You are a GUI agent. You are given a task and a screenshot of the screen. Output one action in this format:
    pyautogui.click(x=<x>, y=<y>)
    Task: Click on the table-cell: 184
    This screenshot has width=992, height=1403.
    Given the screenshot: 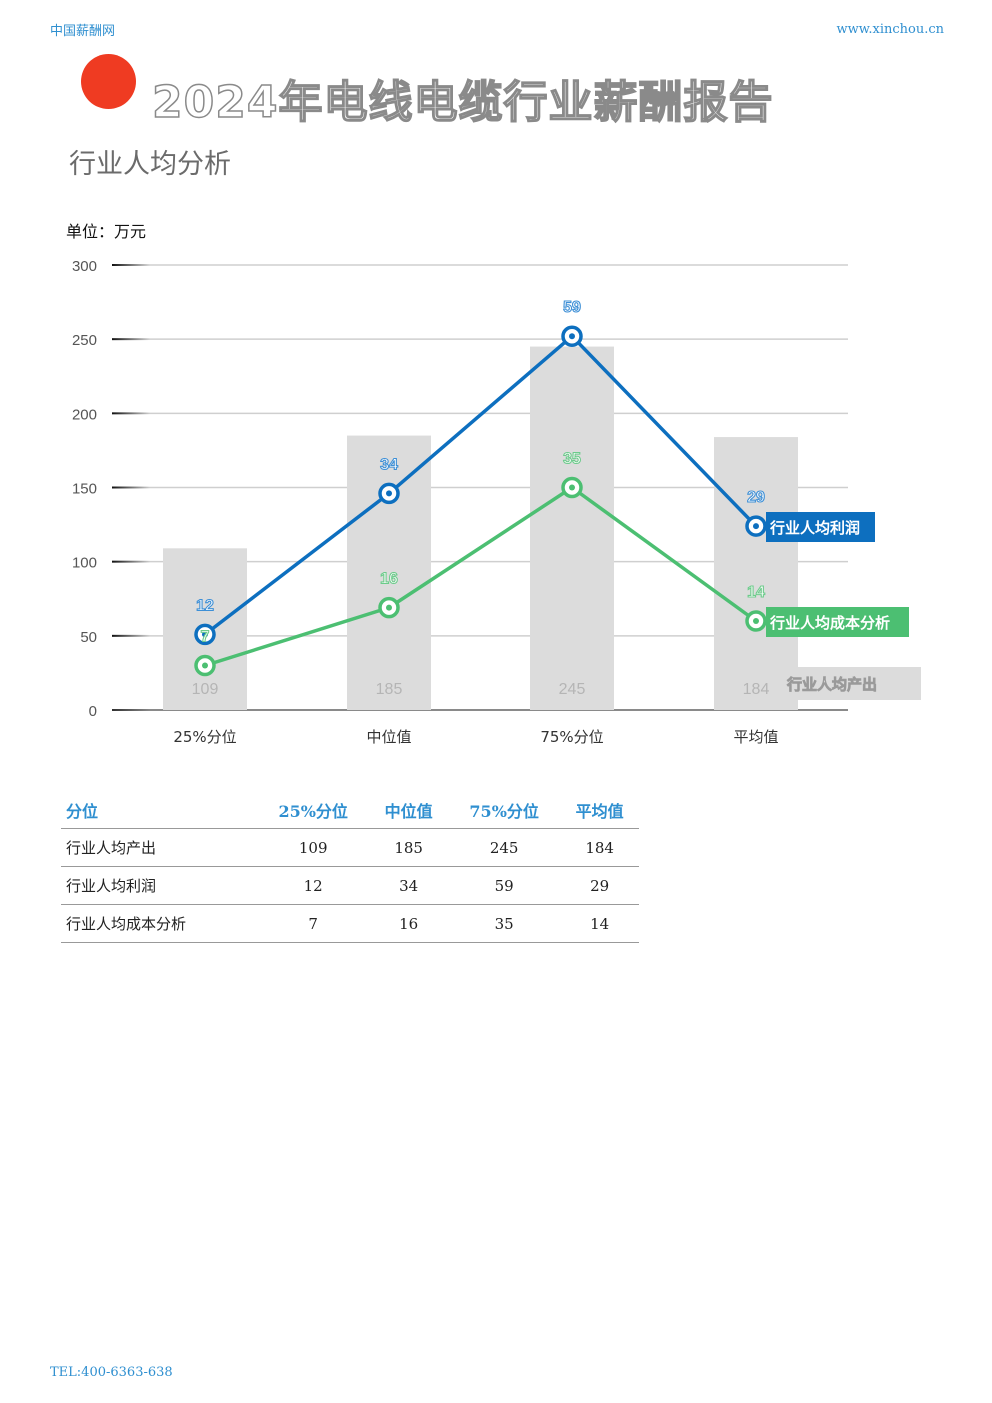 What is the action you would take?
    pyautogui.click(x=599, y=847)
    